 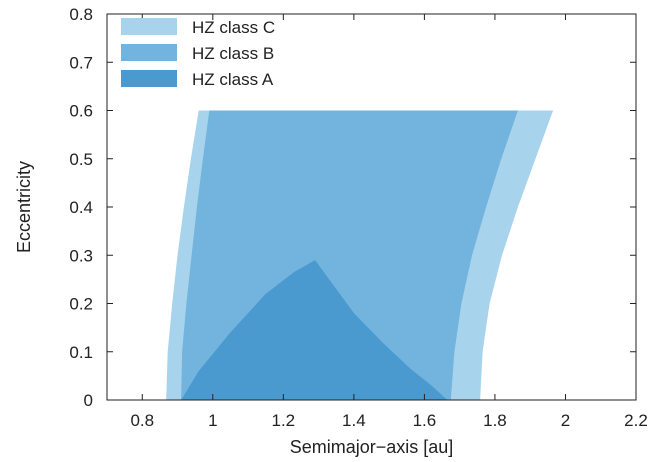 I want to click on y-tick-label: 0.8, so click(x=81, y=14).